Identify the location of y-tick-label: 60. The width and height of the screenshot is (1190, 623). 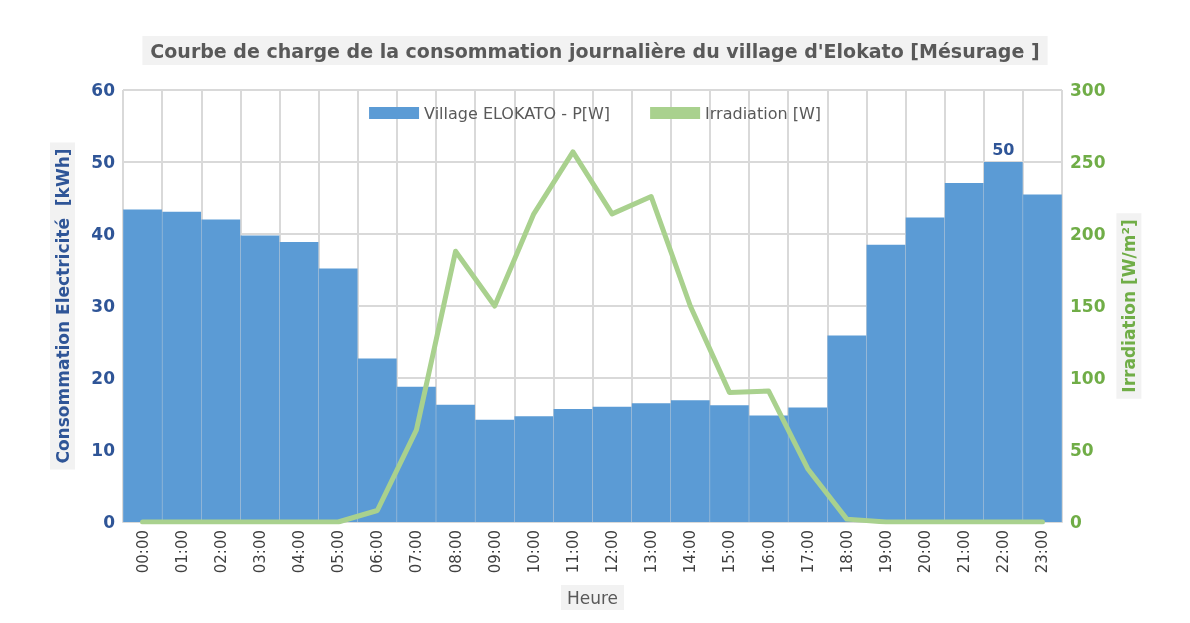
(103, 90).